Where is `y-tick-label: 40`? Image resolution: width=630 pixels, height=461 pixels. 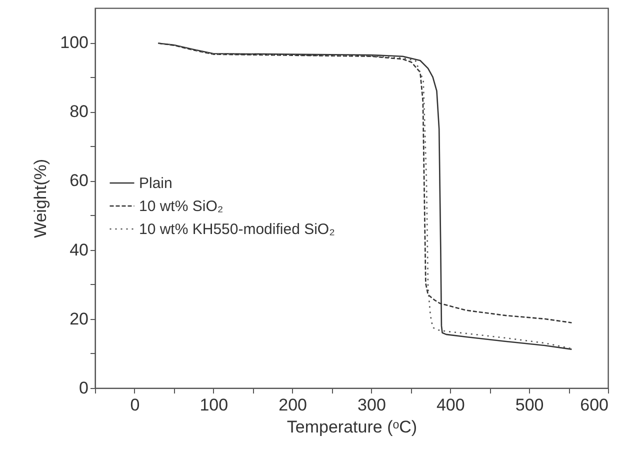 y-tick-label: 40 is located at coordinates (79, 250).